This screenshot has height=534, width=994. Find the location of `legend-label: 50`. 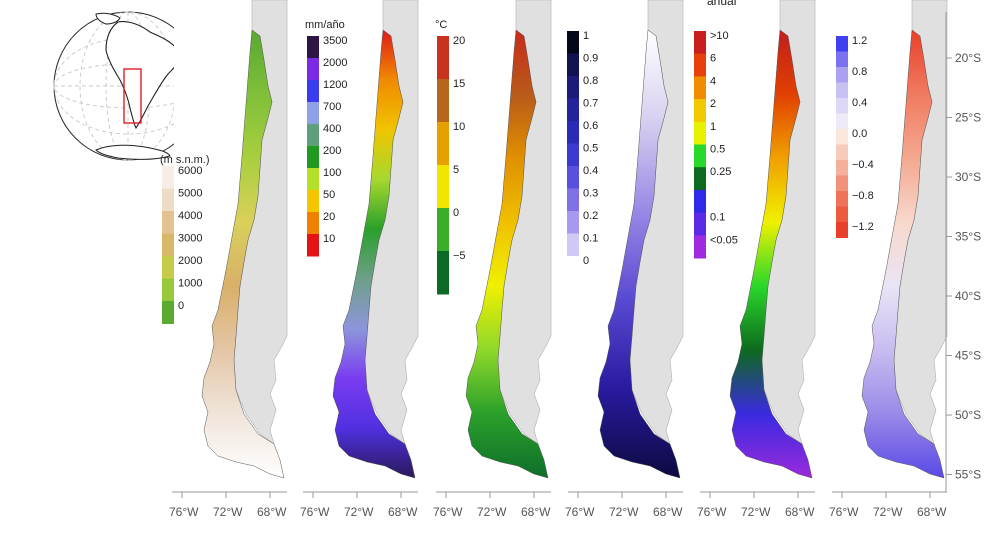

legend-label: 50 is located at coordinates (329, 195).